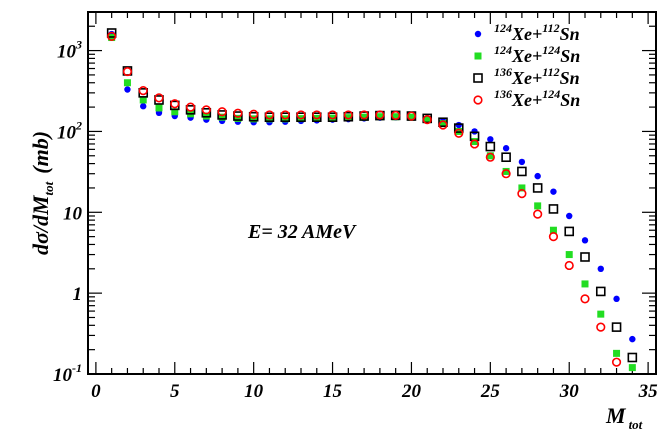 The image size is (667, 437). I want to click on x-tick-label: 0, so click(96, 391).